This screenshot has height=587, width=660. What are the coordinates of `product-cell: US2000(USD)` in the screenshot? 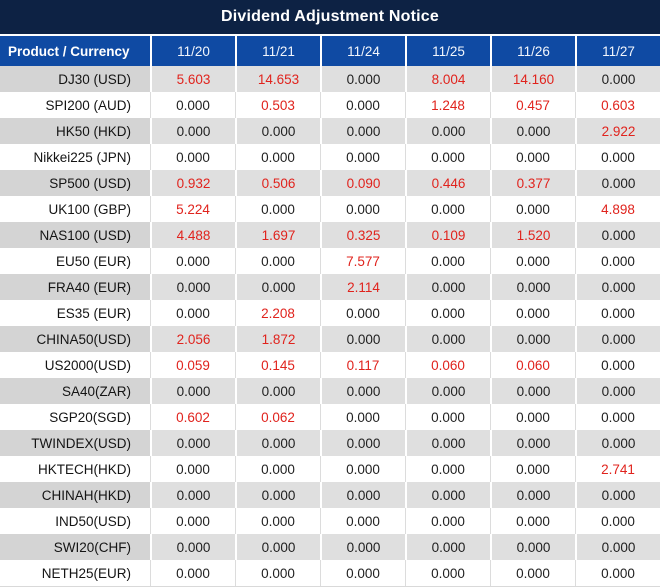 It's located at (87, 365).